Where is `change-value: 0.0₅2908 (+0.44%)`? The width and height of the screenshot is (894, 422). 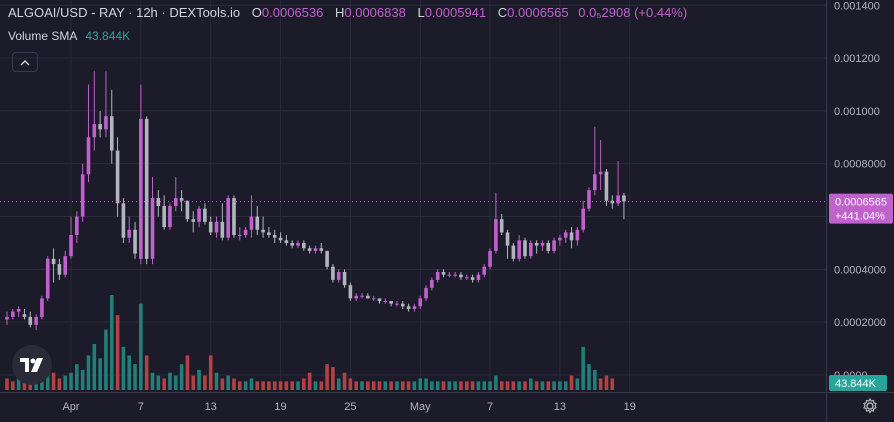 change-value: 0.0₅2908 (+0.44%) is located at coordinates (633, 12).